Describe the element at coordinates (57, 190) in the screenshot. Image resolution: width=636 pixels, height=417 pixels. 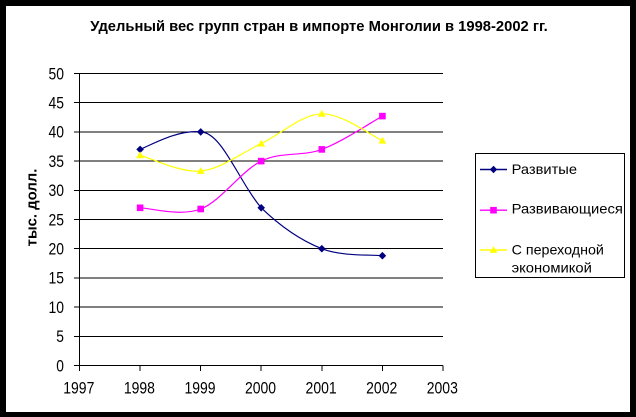
I see `svg-text: 30` at that location.